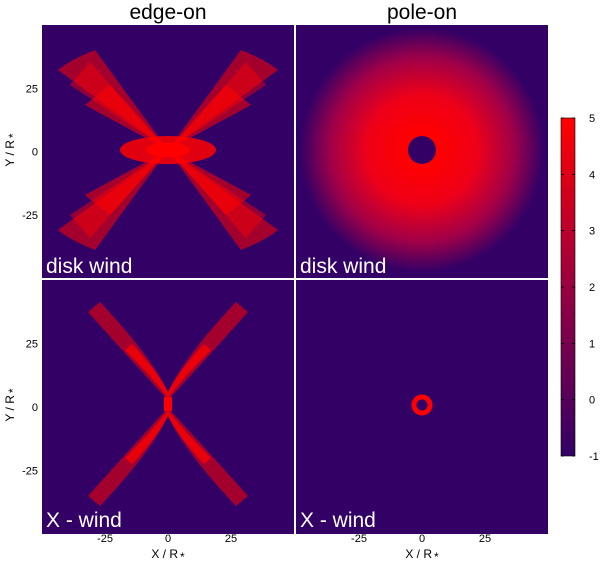 The image size is (600, 567). Describe the element at coordinates (167, 12) in the screenshot. I see `column-title-edge-on: edge-on` at that location.